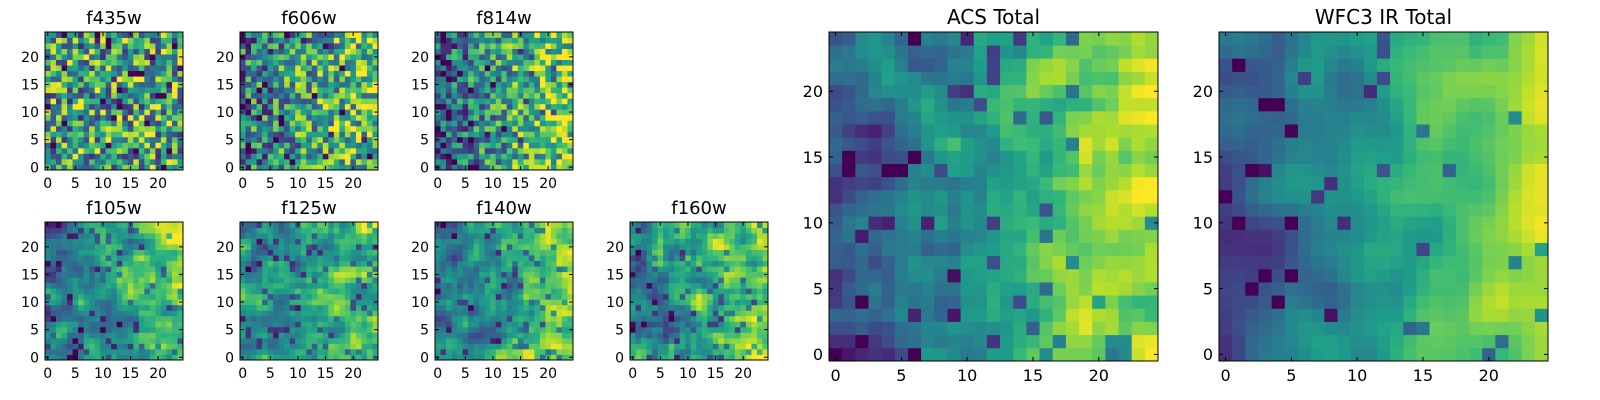 This screenshot has height=400, width=1600. Describe the element at coordinates (309, 291) in the screenshot. I see `axes-frame` at that location.